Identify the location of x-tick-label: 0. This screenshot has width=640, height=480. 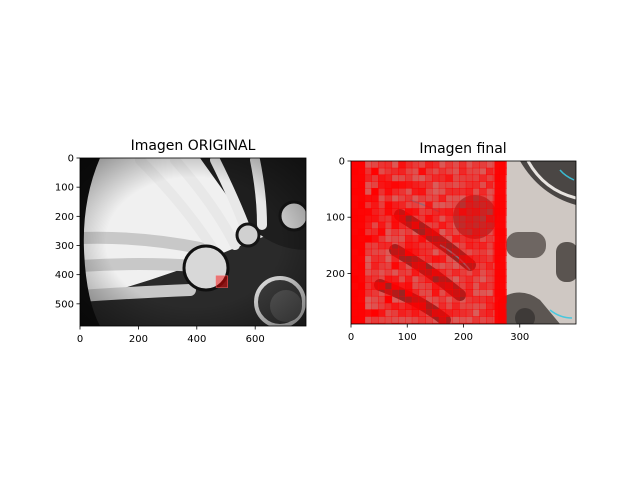
(80, 339).